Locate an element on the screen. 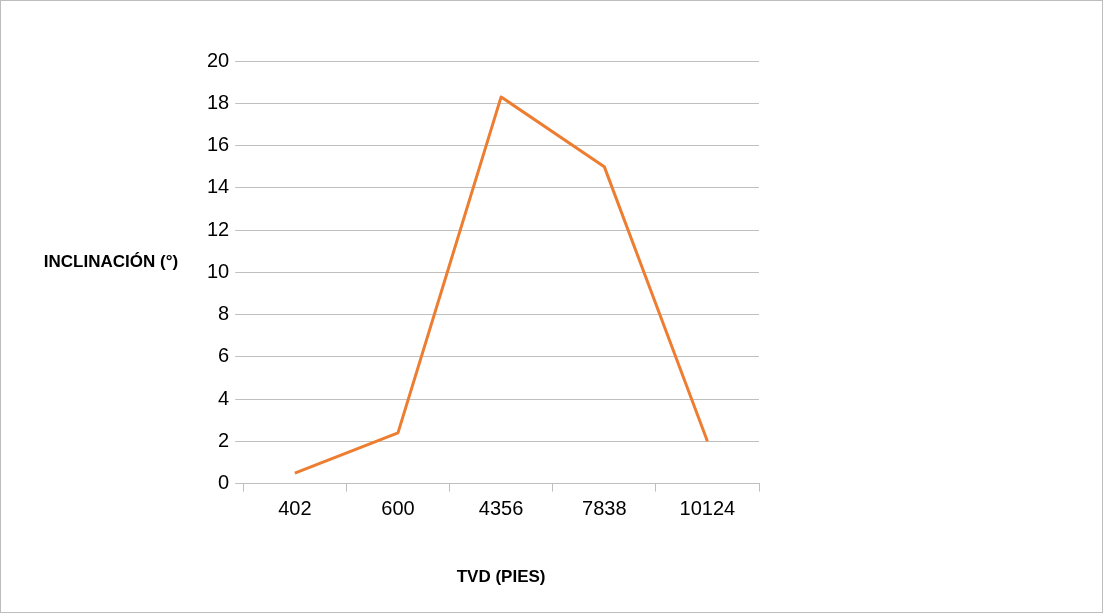 The image size is (1103, 613). y-tick-label: 2 is located at coordinates (224, 439).